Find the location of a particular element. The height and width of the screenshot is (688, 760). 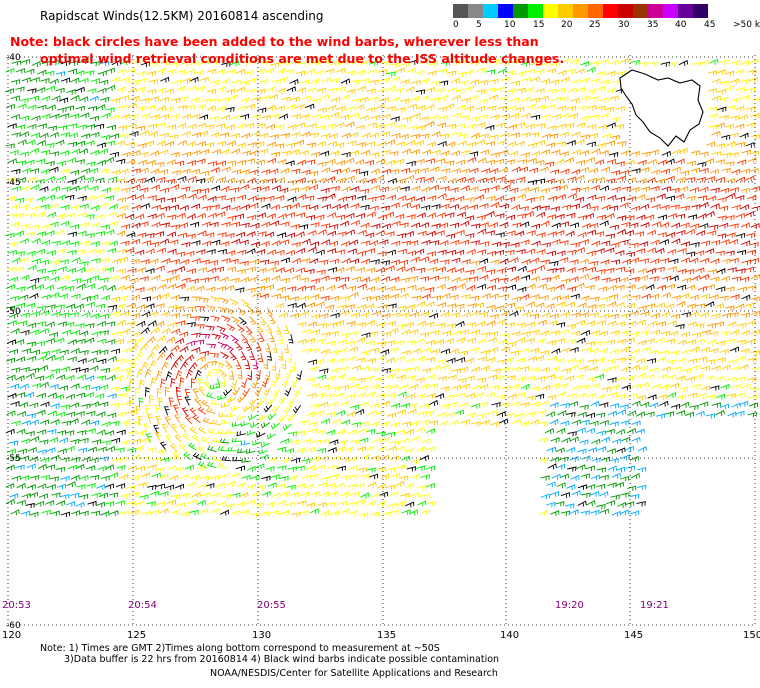

legend-label: 20 is located at coordinates (567, 25).